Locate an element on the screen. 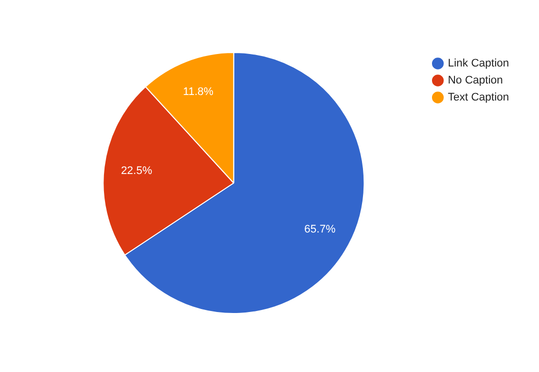 The width and height of the screenshot is (539, 372). legend-label: Text Caption is located at coordinates (479, 98).